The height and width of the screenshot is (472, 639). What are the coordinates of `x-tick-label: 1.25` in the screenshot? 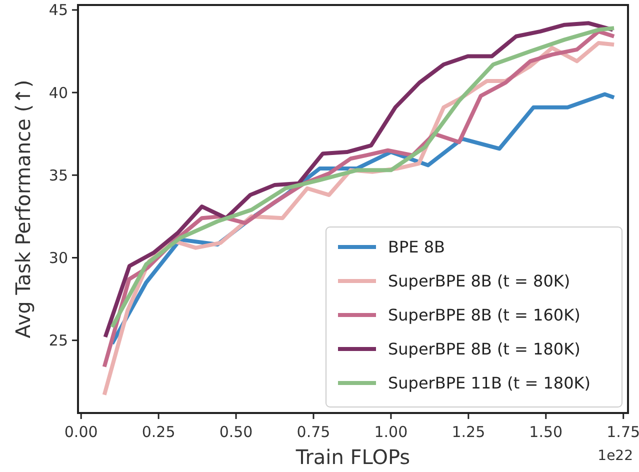 It's located at (469, 432).